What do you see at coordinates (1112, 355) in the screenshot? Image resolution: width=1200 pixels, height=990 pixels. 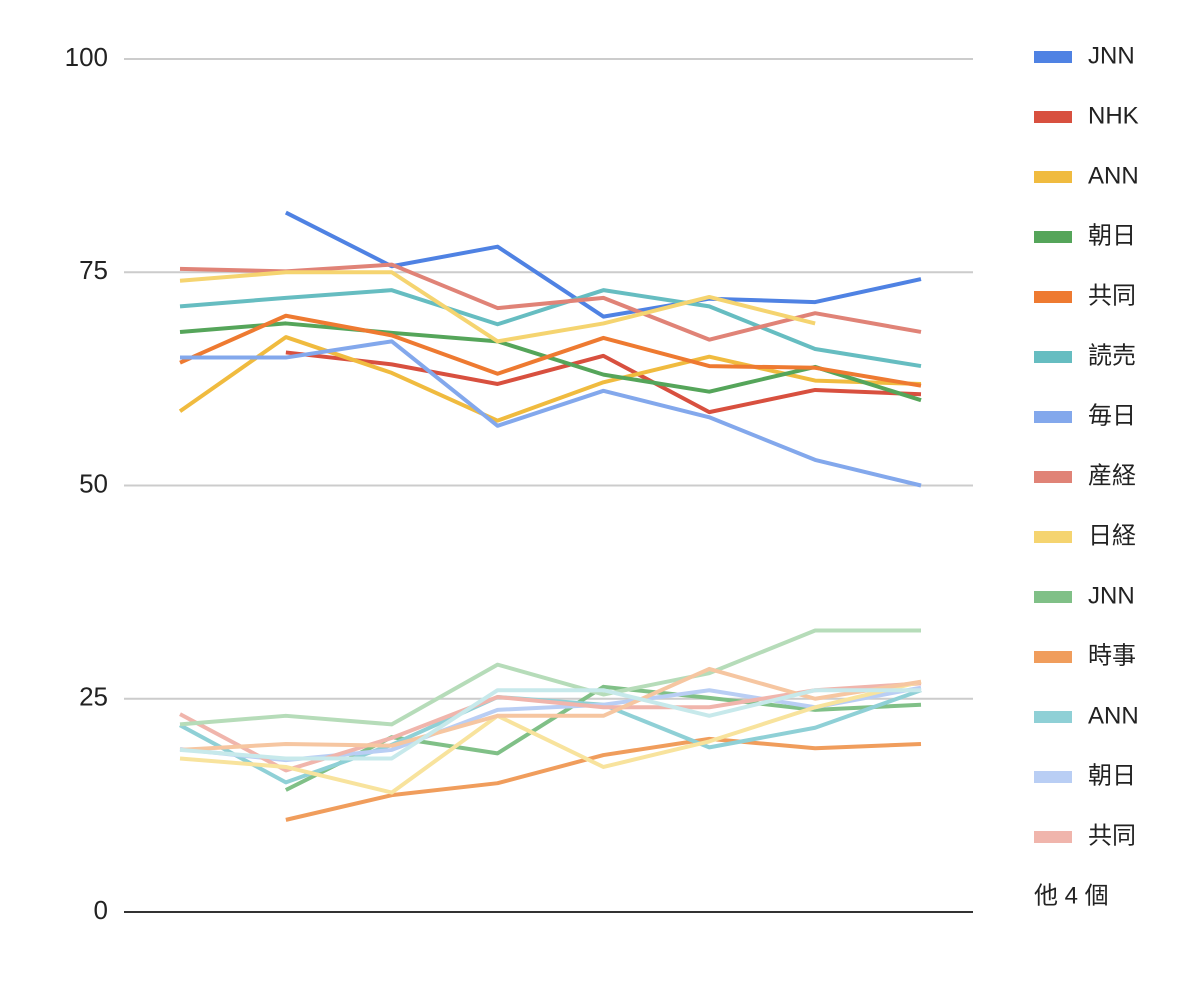 I see `legend-label: 読売` at bounding box center [1112, 355].